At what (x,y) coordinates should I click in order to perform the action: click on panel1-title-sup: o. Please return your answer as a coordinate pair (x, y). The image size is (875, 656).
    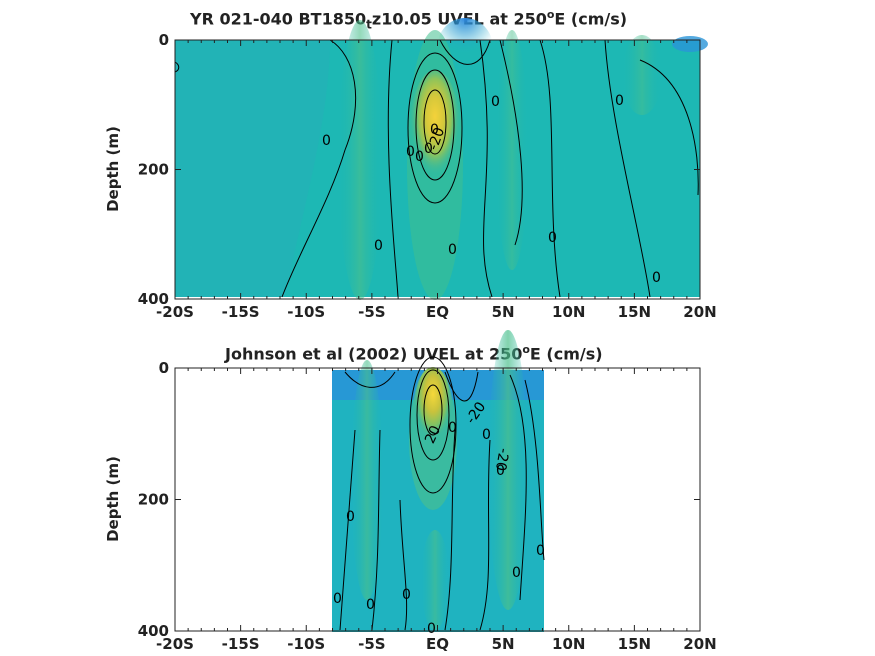
    Looking at the image, I should click on (550, 14).